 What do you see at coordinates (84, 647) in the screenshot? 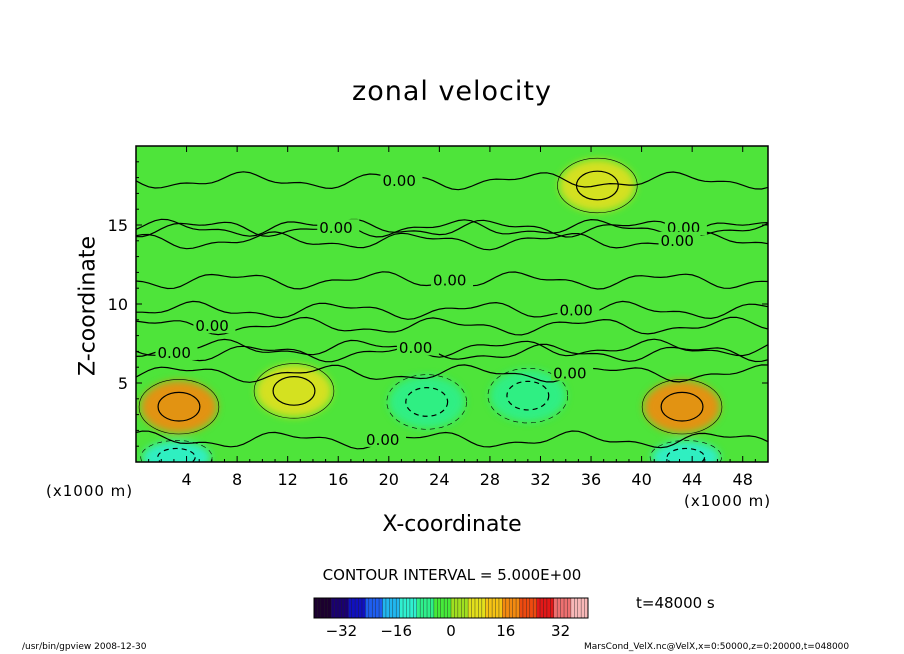
I see `footer-command: /usr/bin/gpview 2008-12-30` at bounding box center [84, 647].